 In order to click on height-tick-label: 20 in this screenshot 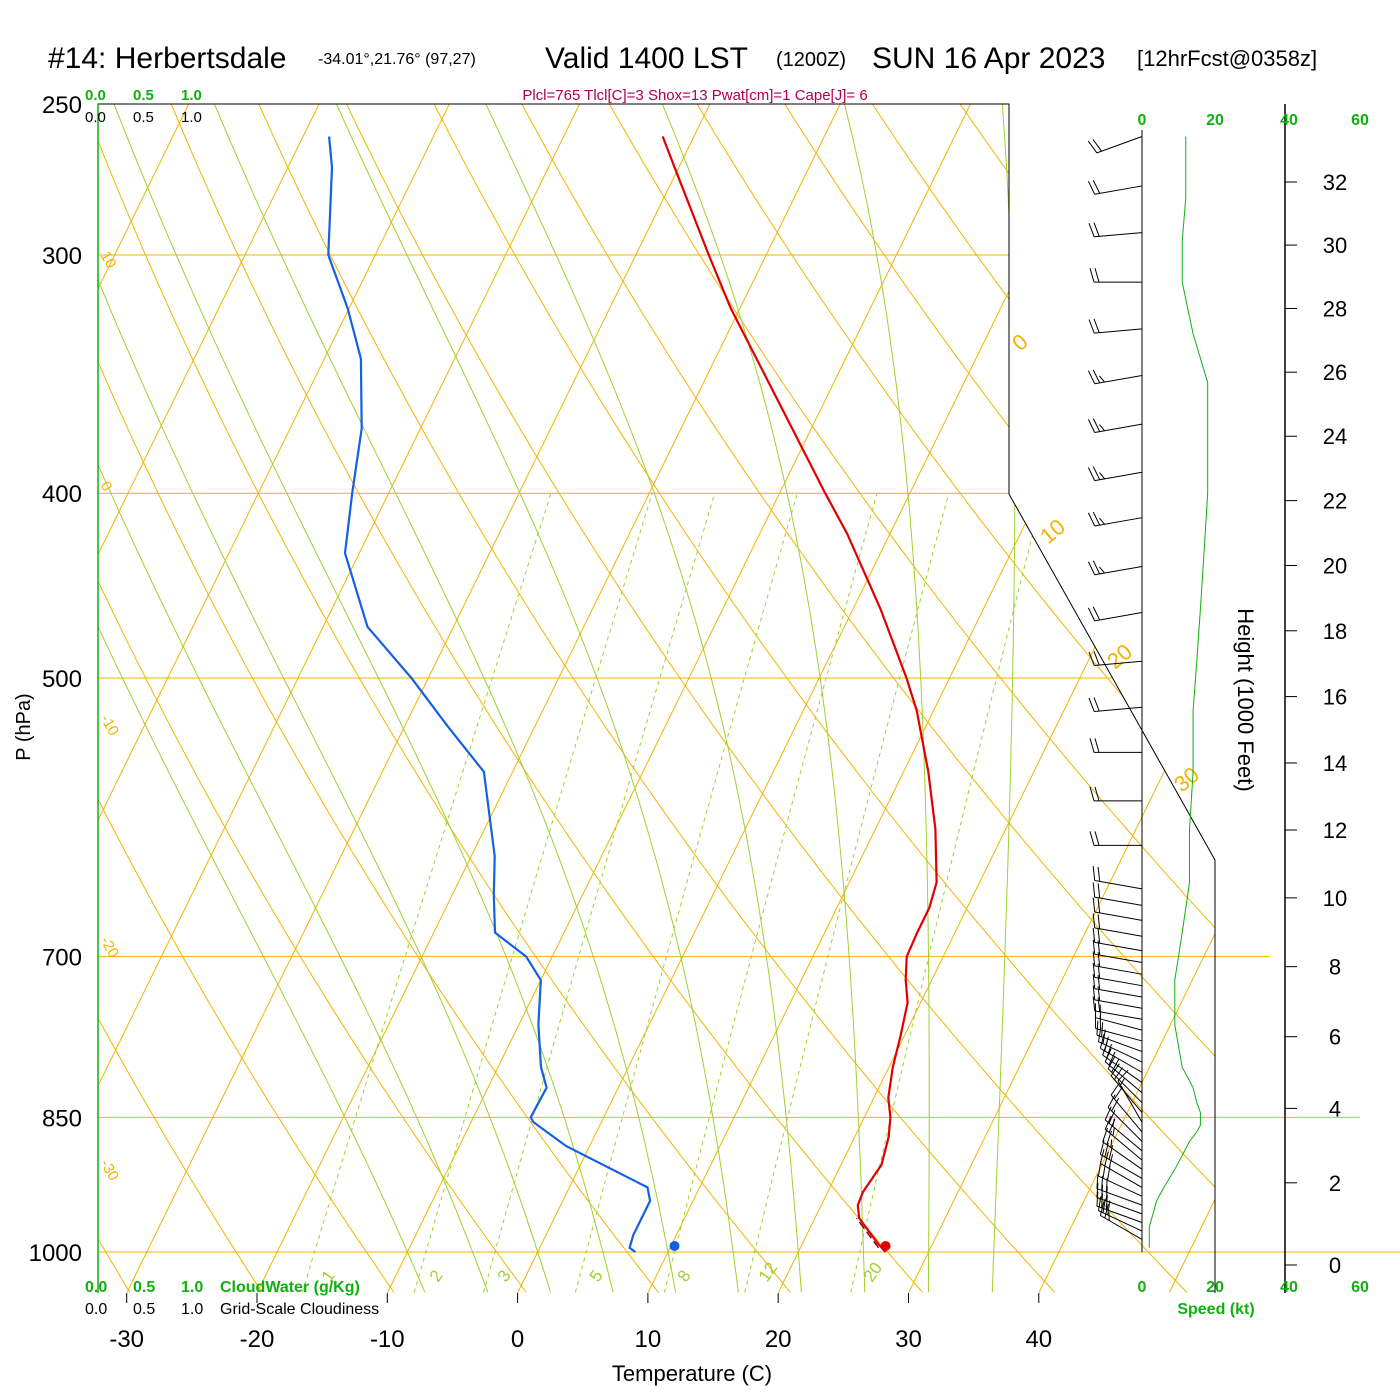, I will do `click(1335, 565)`.